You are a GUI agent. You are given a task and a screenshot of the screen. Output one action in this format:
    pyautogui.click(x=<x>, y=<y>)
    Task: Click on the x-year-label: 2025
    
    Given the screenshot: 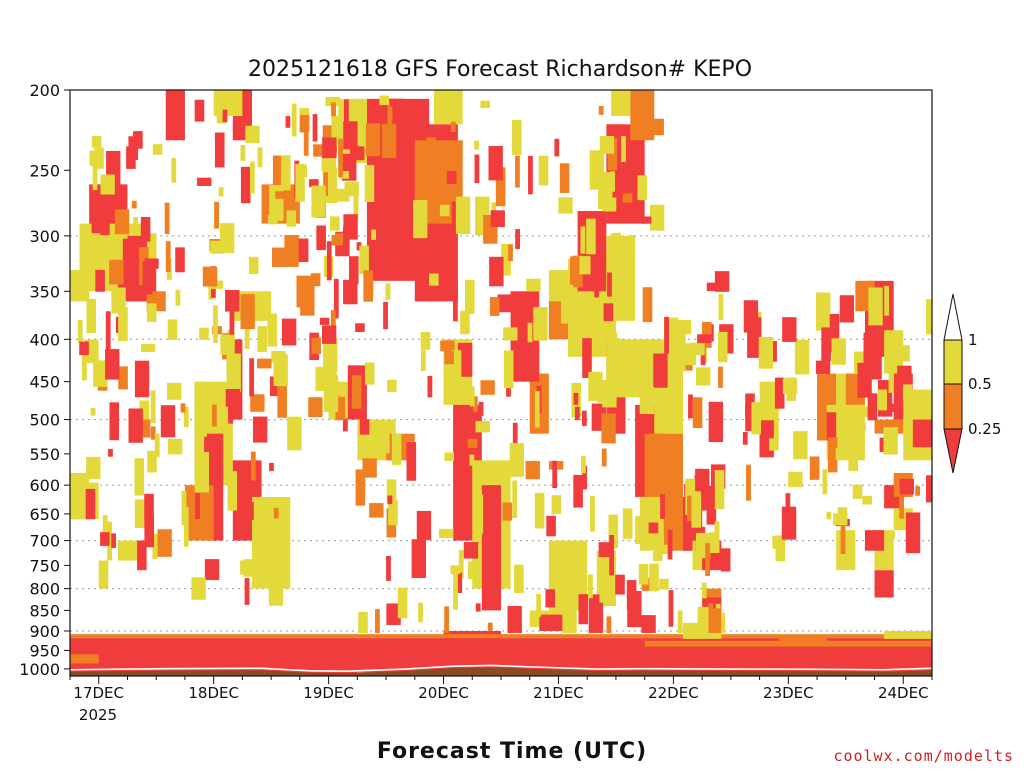 What is the action you would take?
    pyautogui.click(x=98, y=715)
    